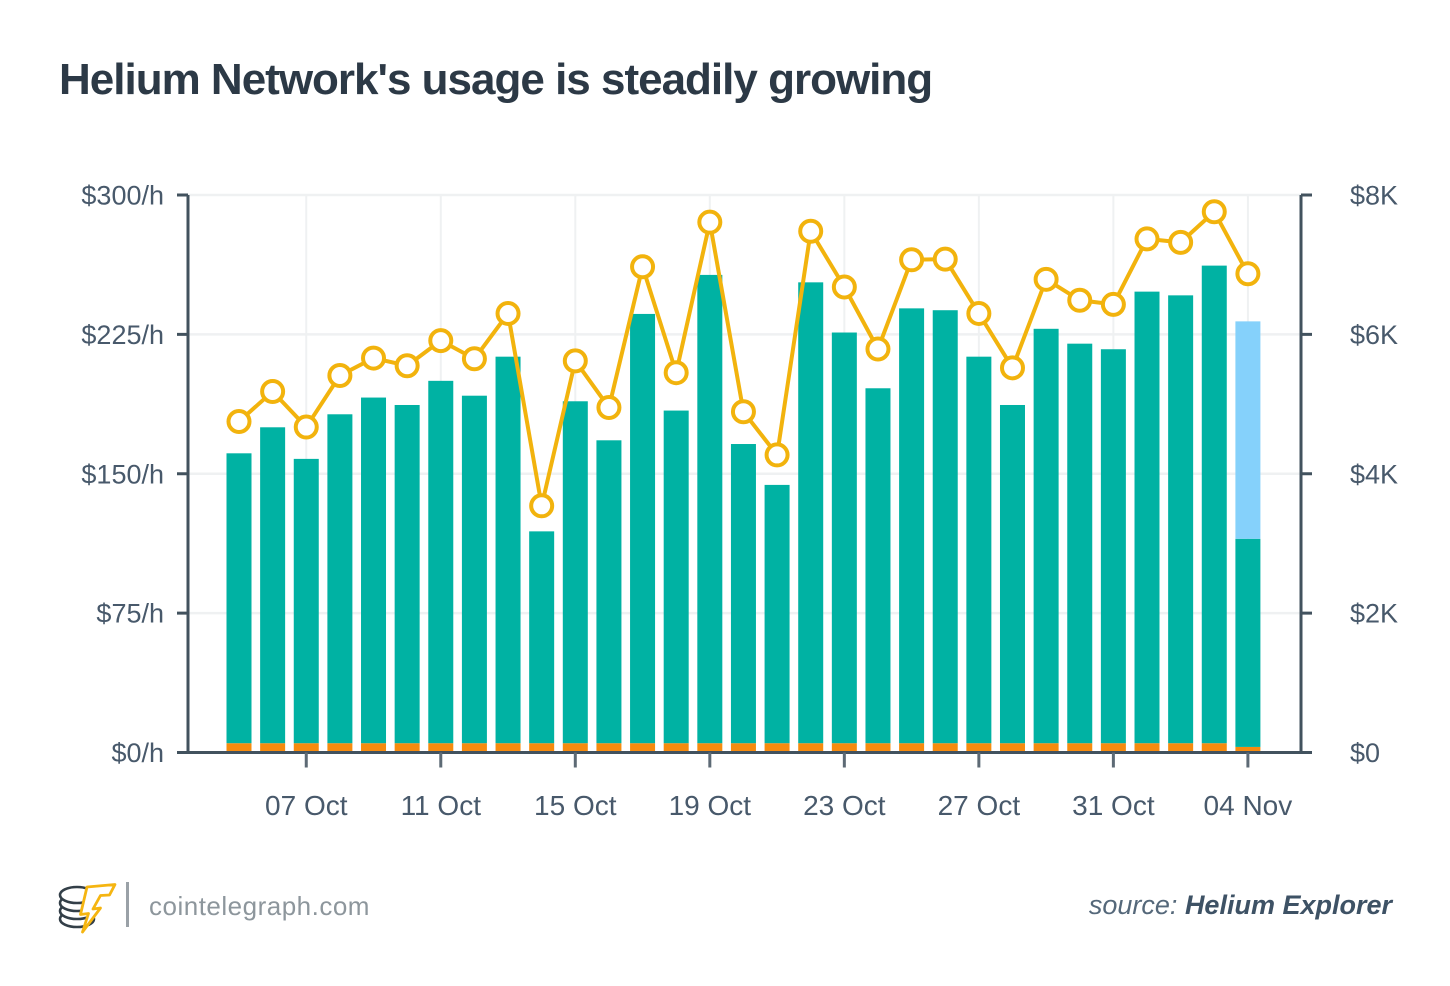 Image resolution: width=1450 pixels, height=986 pixels. Describe the element at coordinates (575, 805) in the screenshot. I see `x-axis-label: 15 Oct` at that location.